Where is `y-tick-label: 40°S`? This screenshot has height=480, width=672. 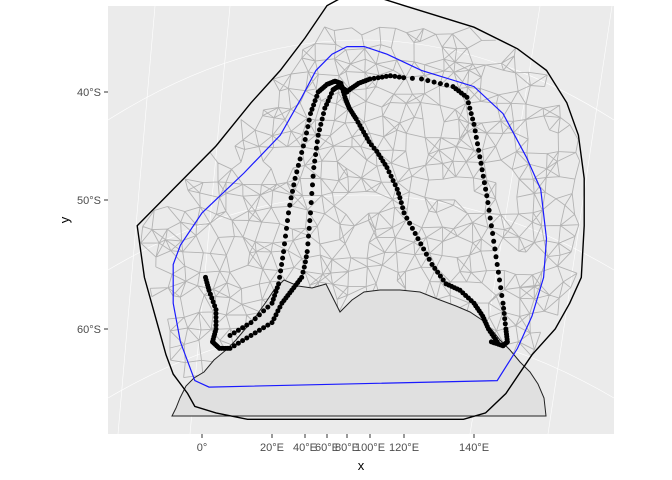 y-tick-label: 40°S is located at coordinates (89, 93).